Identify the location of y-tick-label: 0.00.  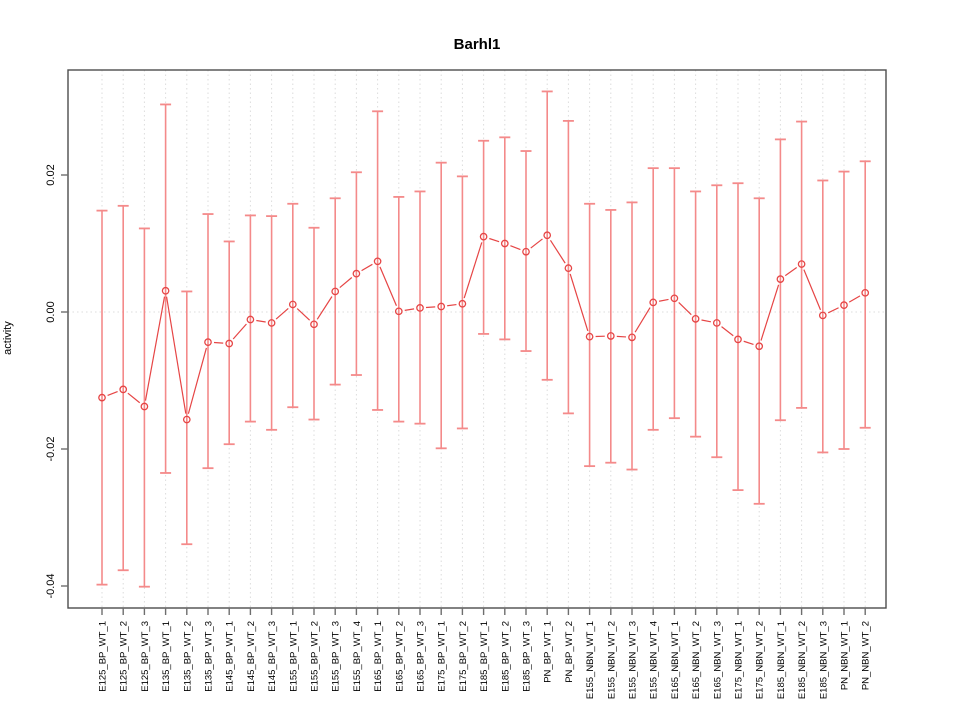
(51, 311).